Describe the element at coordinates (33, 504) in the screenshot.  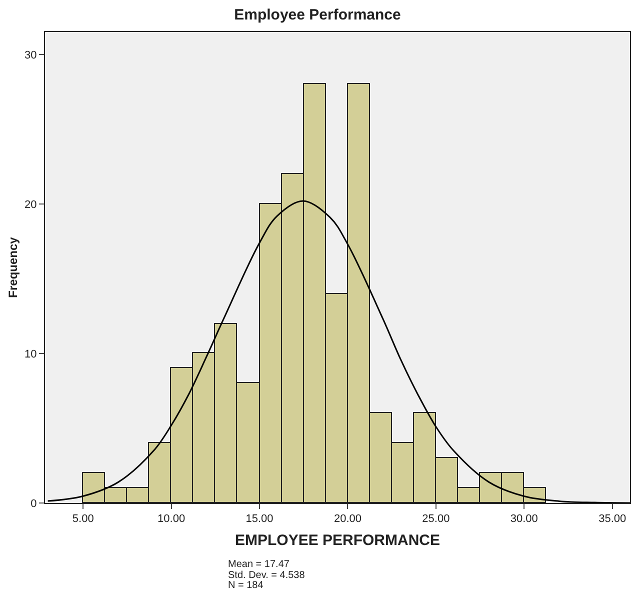
I see `y-tick-label: 0` at that location.